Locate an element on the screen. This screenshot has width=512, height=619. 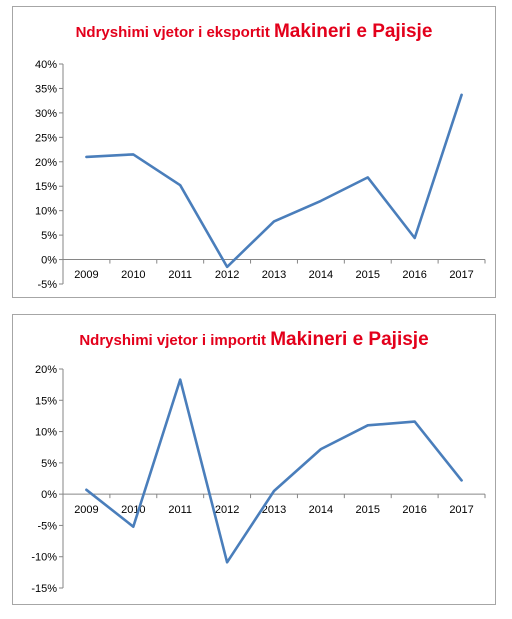
export-y-tick-label: 40% is located at coordinates (46, 65).